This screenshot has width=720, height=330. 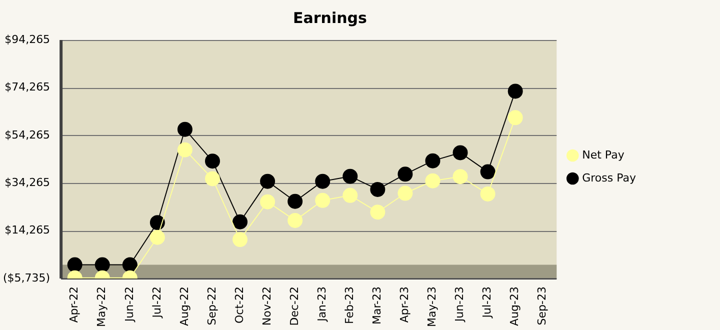 I want to click on x-tick-label: Mar-23, so click(x=377, y=305).